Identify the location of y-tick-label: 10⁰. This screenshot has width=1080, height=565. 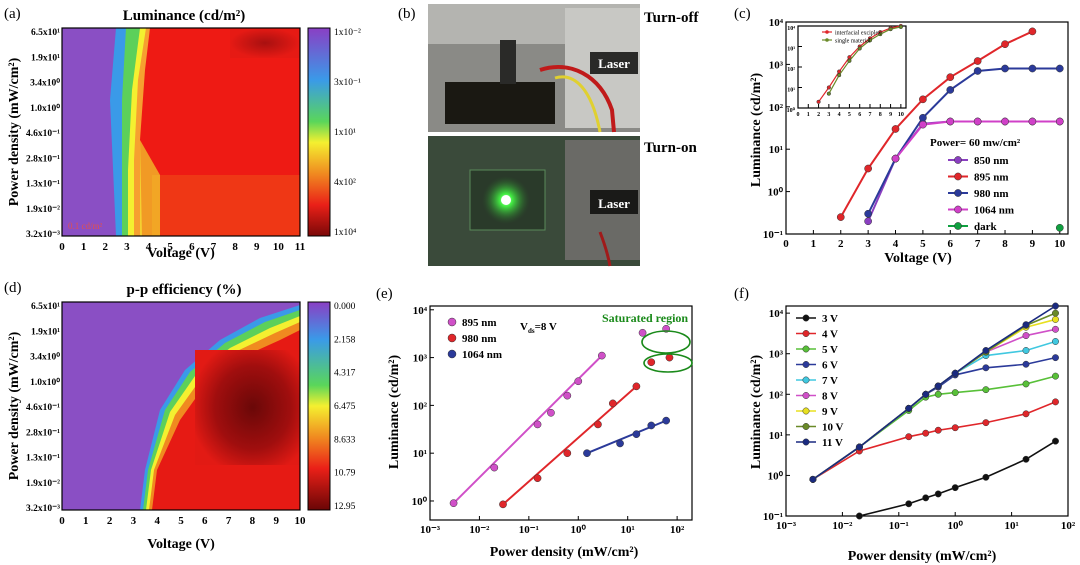
(791, 110).